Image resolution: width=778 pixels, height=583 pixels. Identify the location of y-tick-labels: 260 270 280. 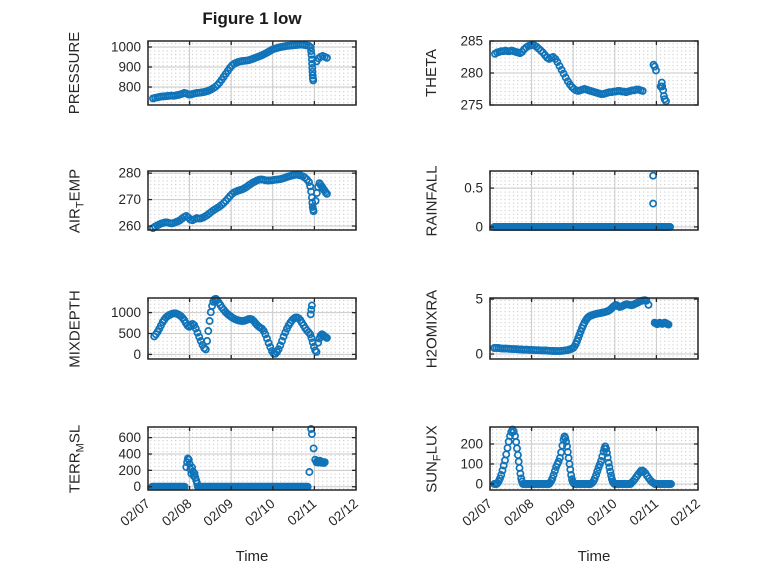
(129, 200).